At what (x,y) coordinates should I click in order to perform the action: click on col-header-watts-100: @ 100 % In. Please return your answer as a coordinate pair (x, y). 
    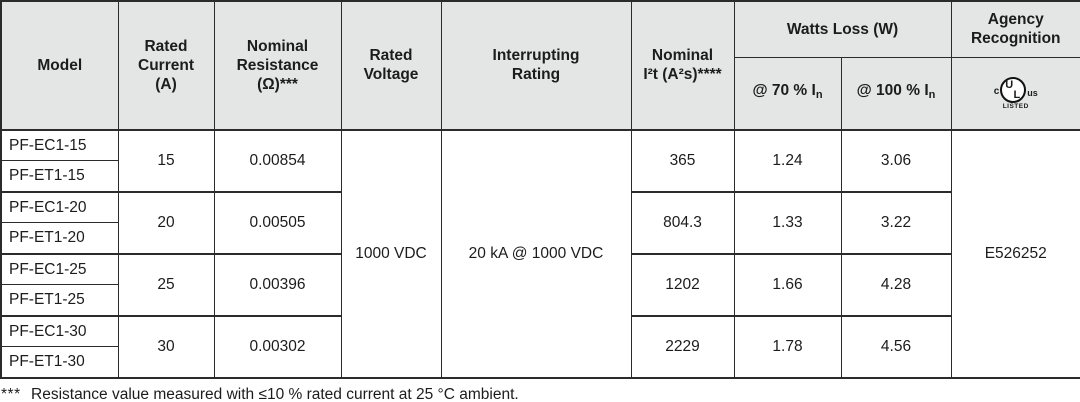
    Looking at the image, I should click on (896, 93).